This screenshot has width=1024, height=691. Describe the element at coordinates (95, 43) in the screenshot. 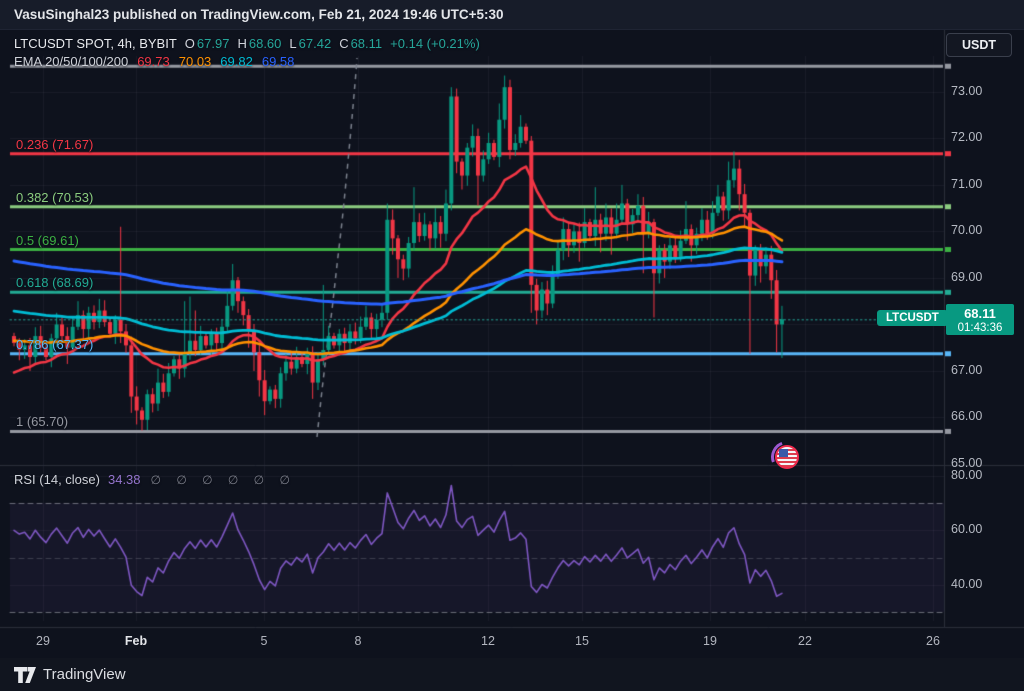

I see `symbol-title: LTCUSDT SPOT, 4h, BYBIT` at that location.